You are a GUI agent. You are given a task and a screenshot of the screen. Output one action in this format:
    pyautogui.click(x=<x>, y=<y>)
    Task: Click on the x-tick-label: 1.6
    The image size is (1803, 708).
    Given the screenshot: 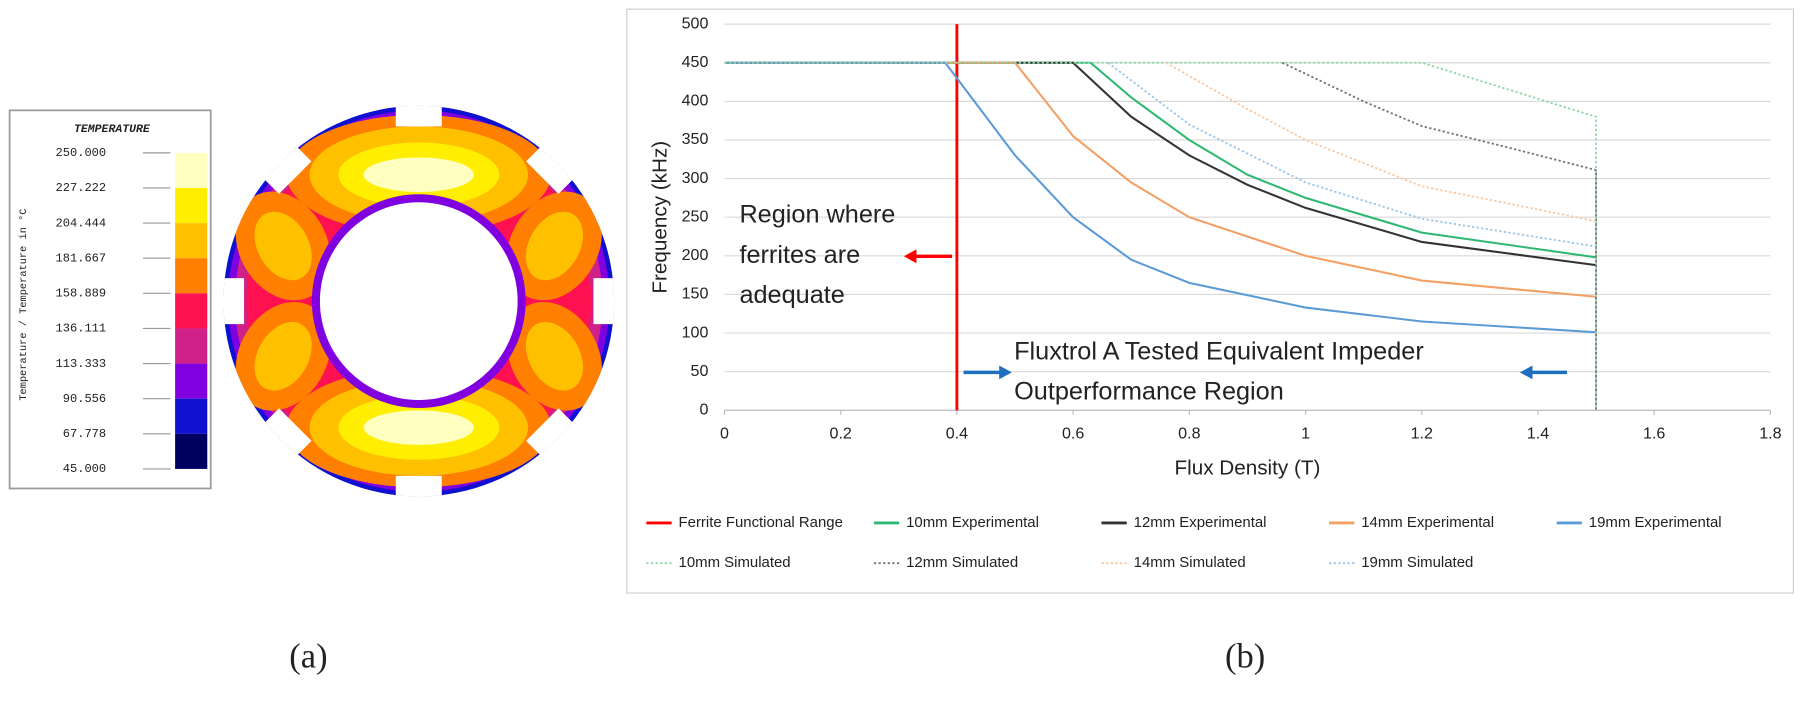 What is the action you would take?
    pyautogui.click(x=1654, y=434)
    